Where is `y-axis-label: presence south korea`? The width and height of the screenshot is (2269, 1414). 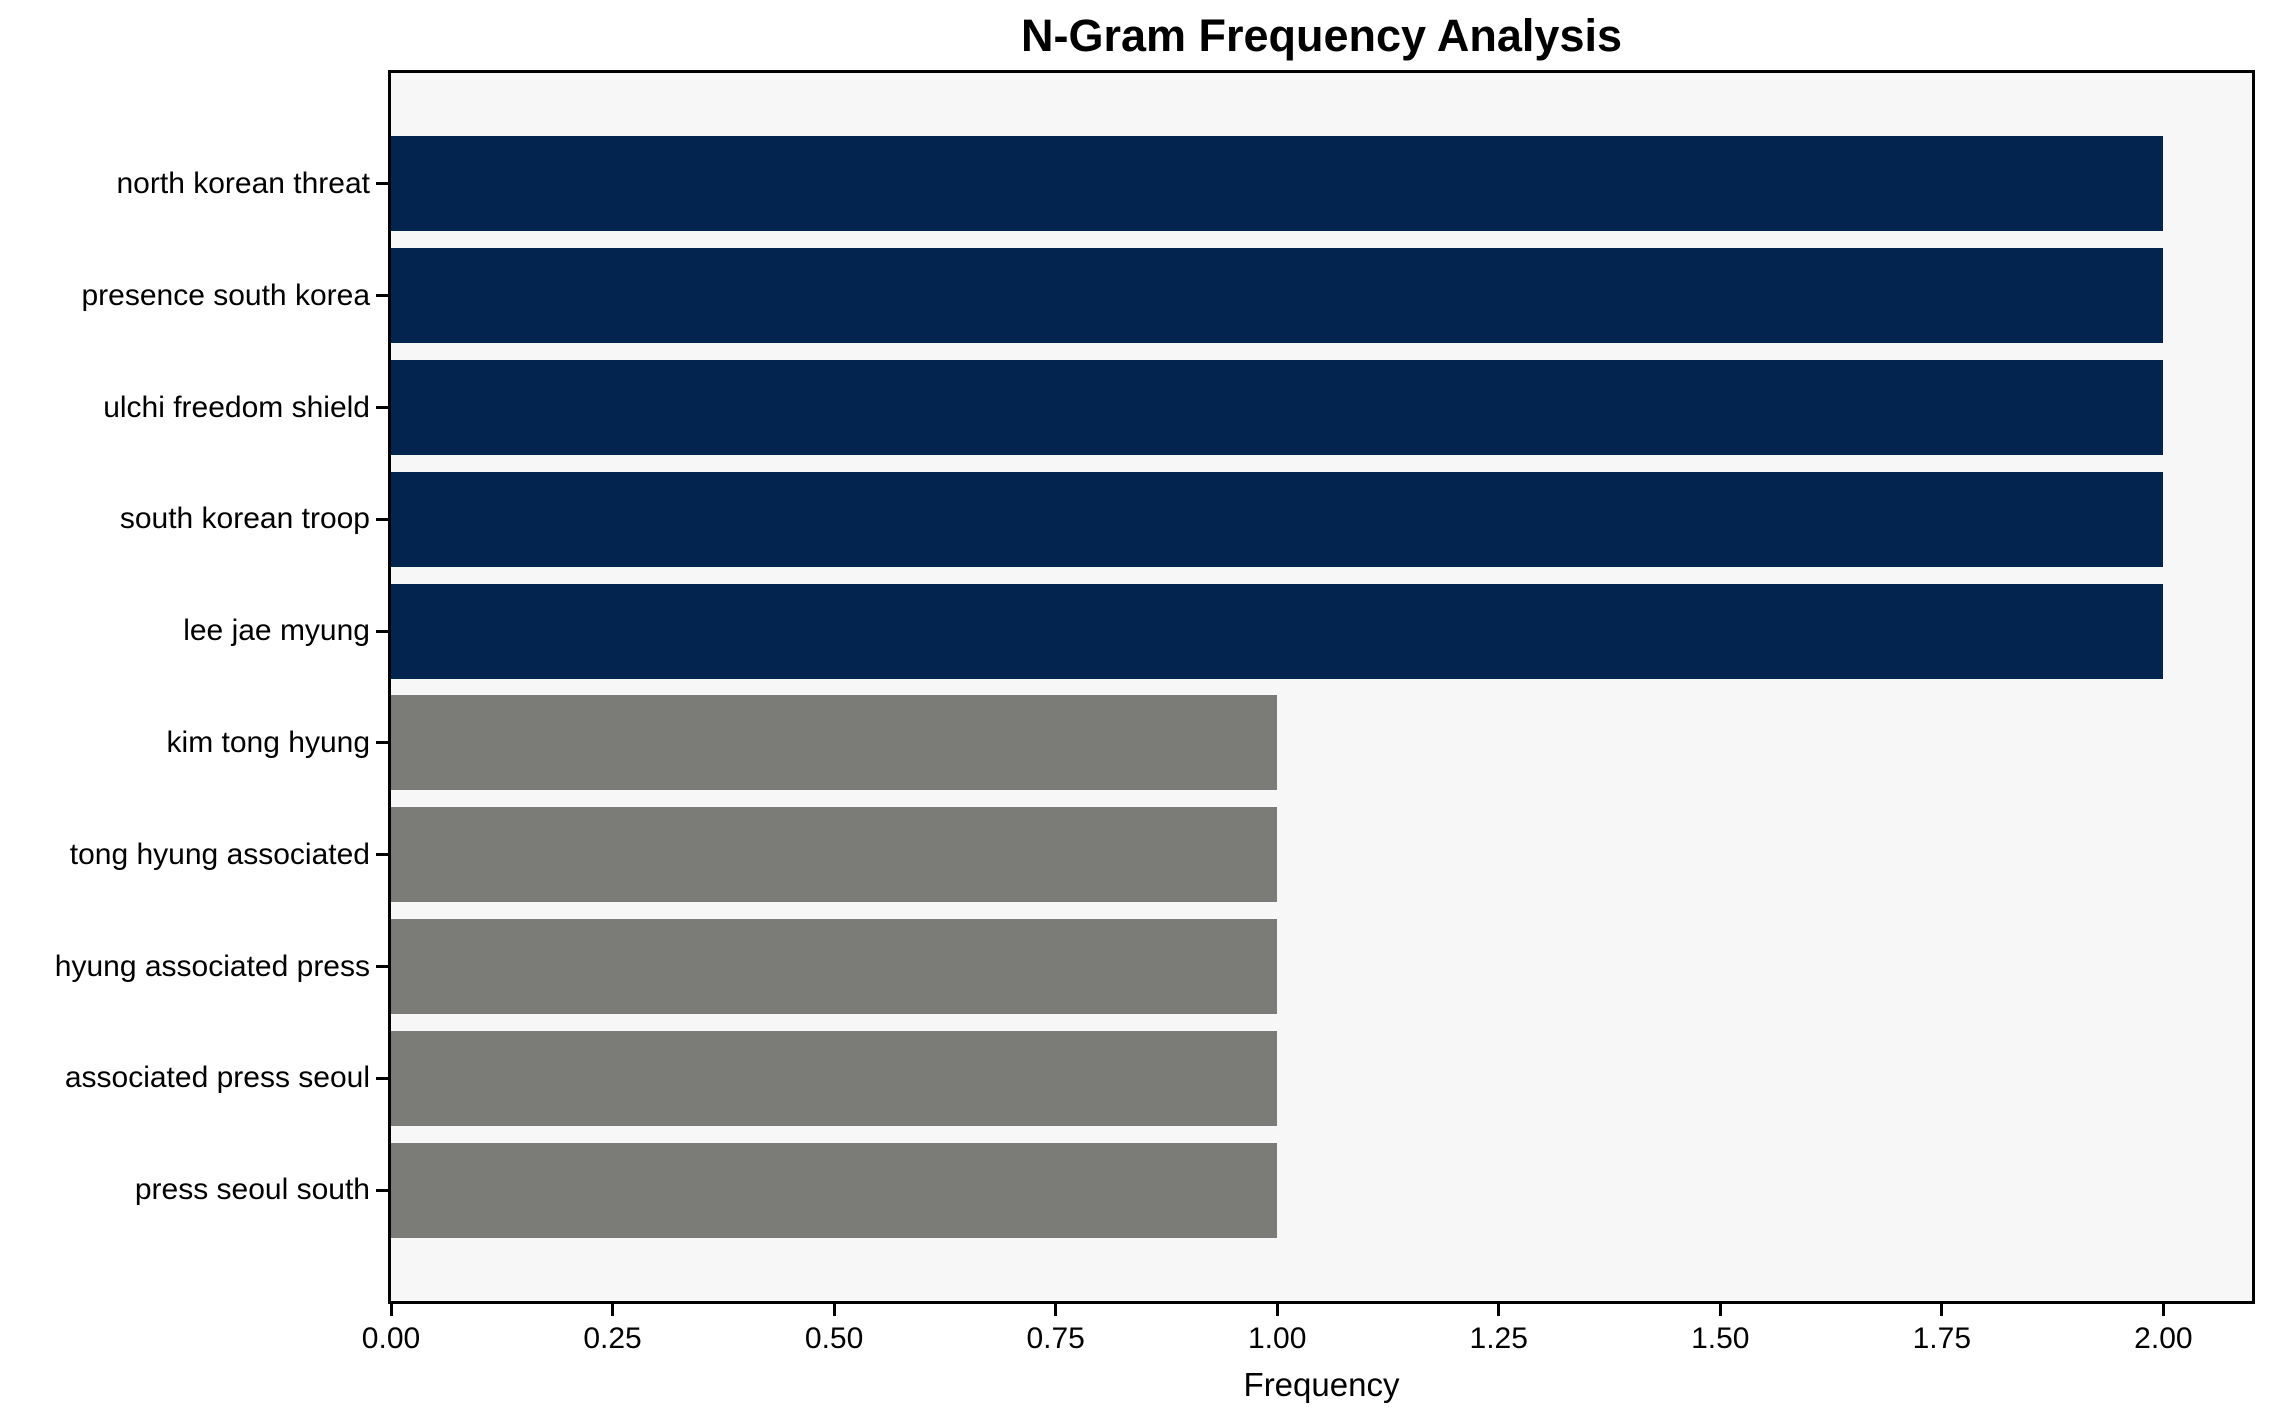 y-axis-label: presence south korea is located at coordinates (225, 295).